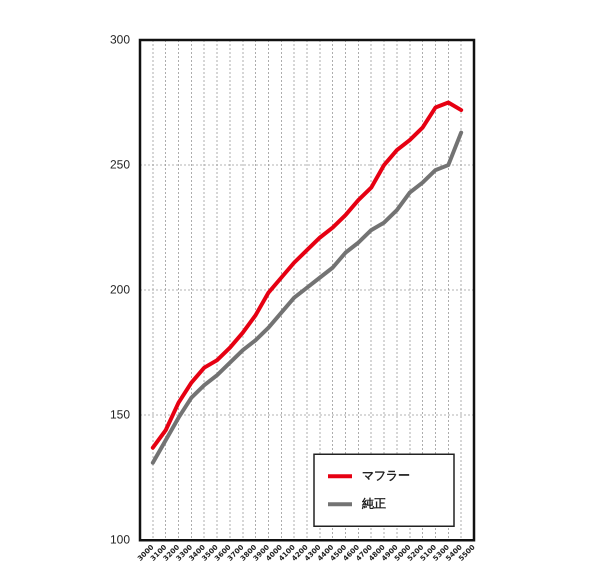  What do you see at coordinates (373, 503) in the screenshot?
I see `legend-label: 純正` at bounding box center [373, 503].